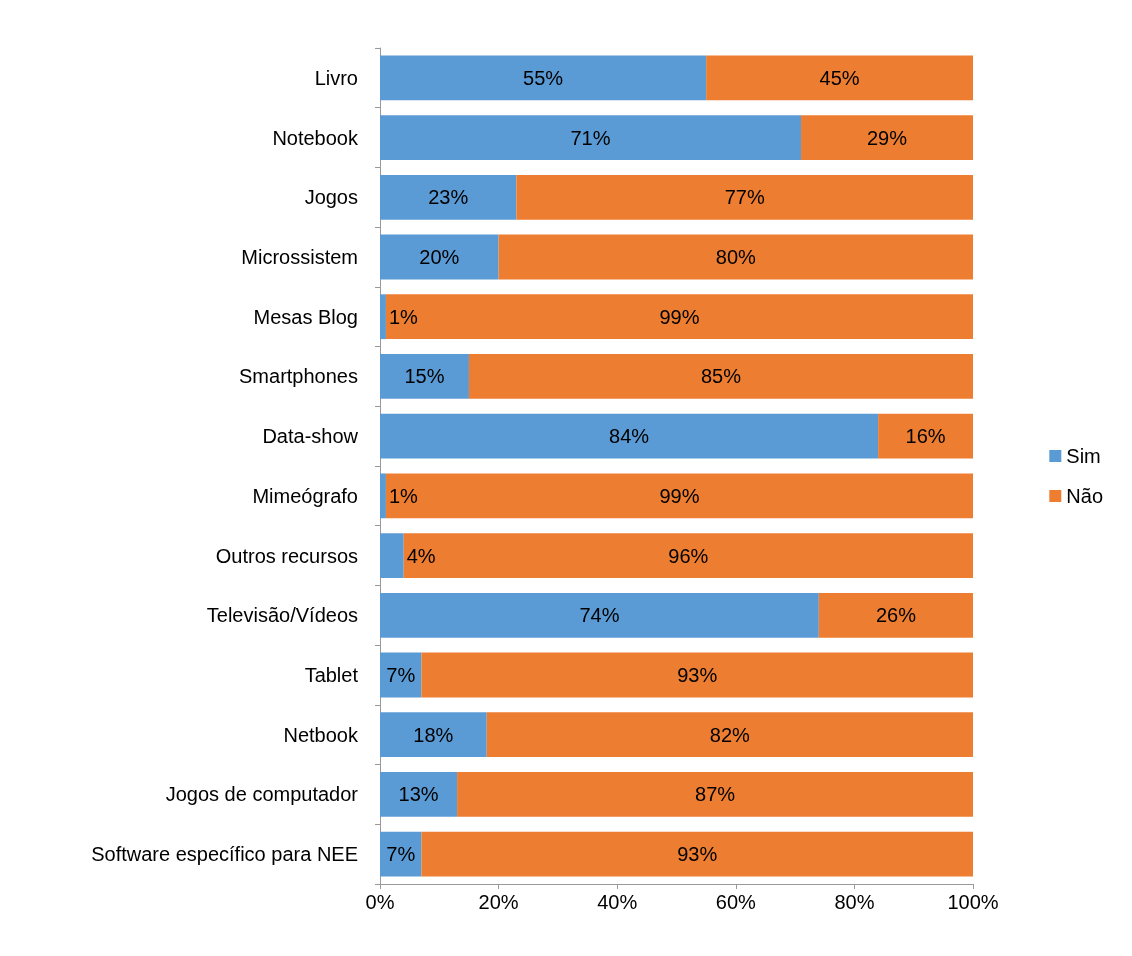  Describe the element at coordinates (262, 794) in the screenshot. I see `y-tick-label: Jogos de computador` at that location.